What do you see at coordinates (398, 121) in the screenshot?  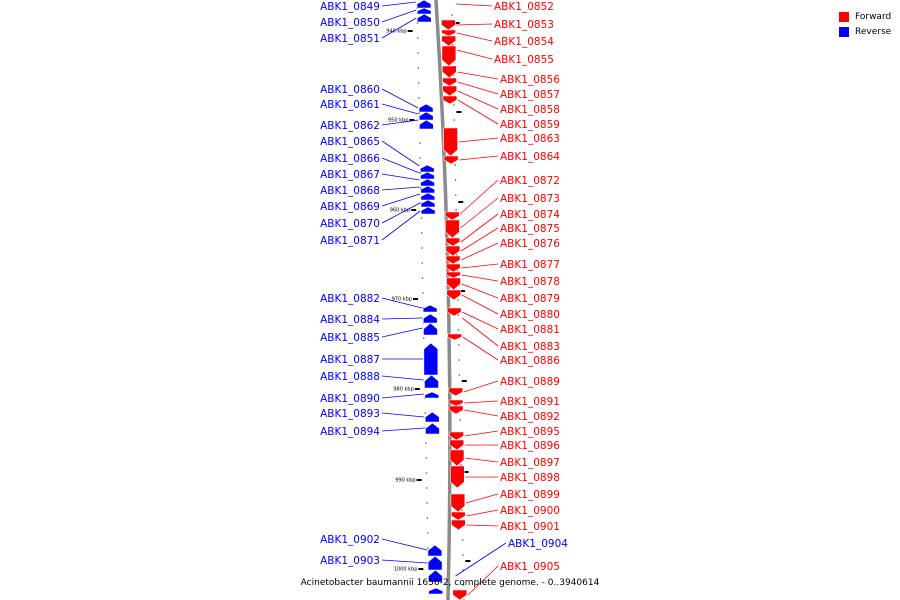 I see `tick-label: 950 kbp` at bounding box center [398, 121].